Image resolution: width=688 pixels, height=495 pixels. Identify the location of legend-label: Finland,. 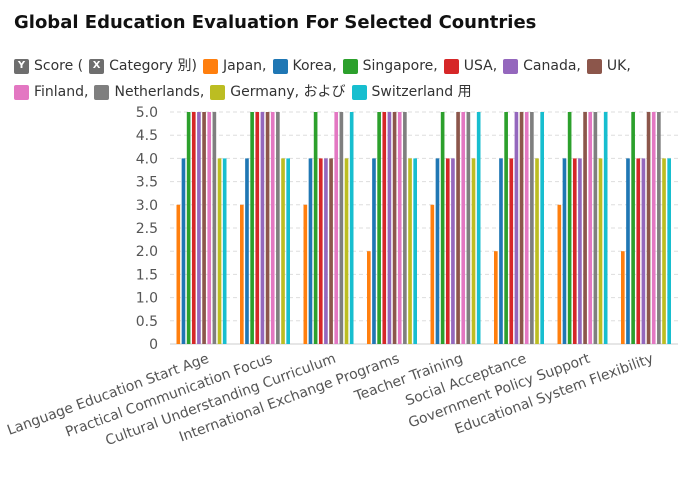
(61, 92).